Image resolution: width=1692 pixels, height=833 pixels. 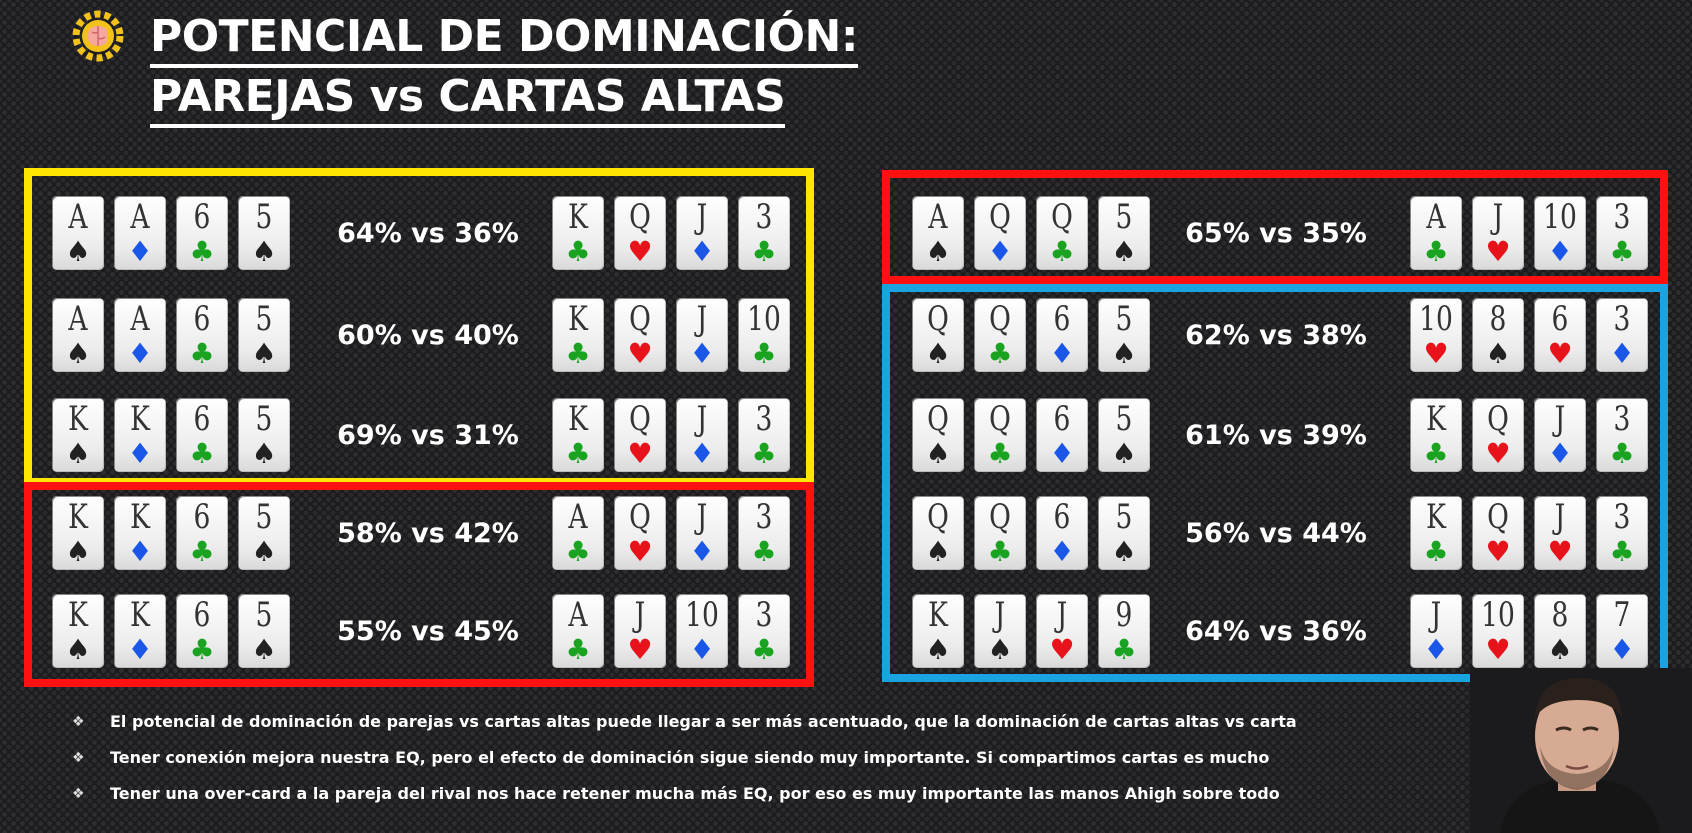 I want to click on equity-result: 69% vs 31%, so click(x=428, y=435).